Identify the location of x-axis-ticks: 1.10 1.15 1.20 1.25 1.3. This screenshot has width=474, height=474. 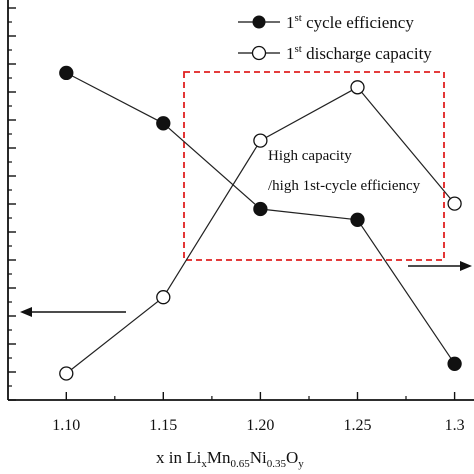
(258, 413).